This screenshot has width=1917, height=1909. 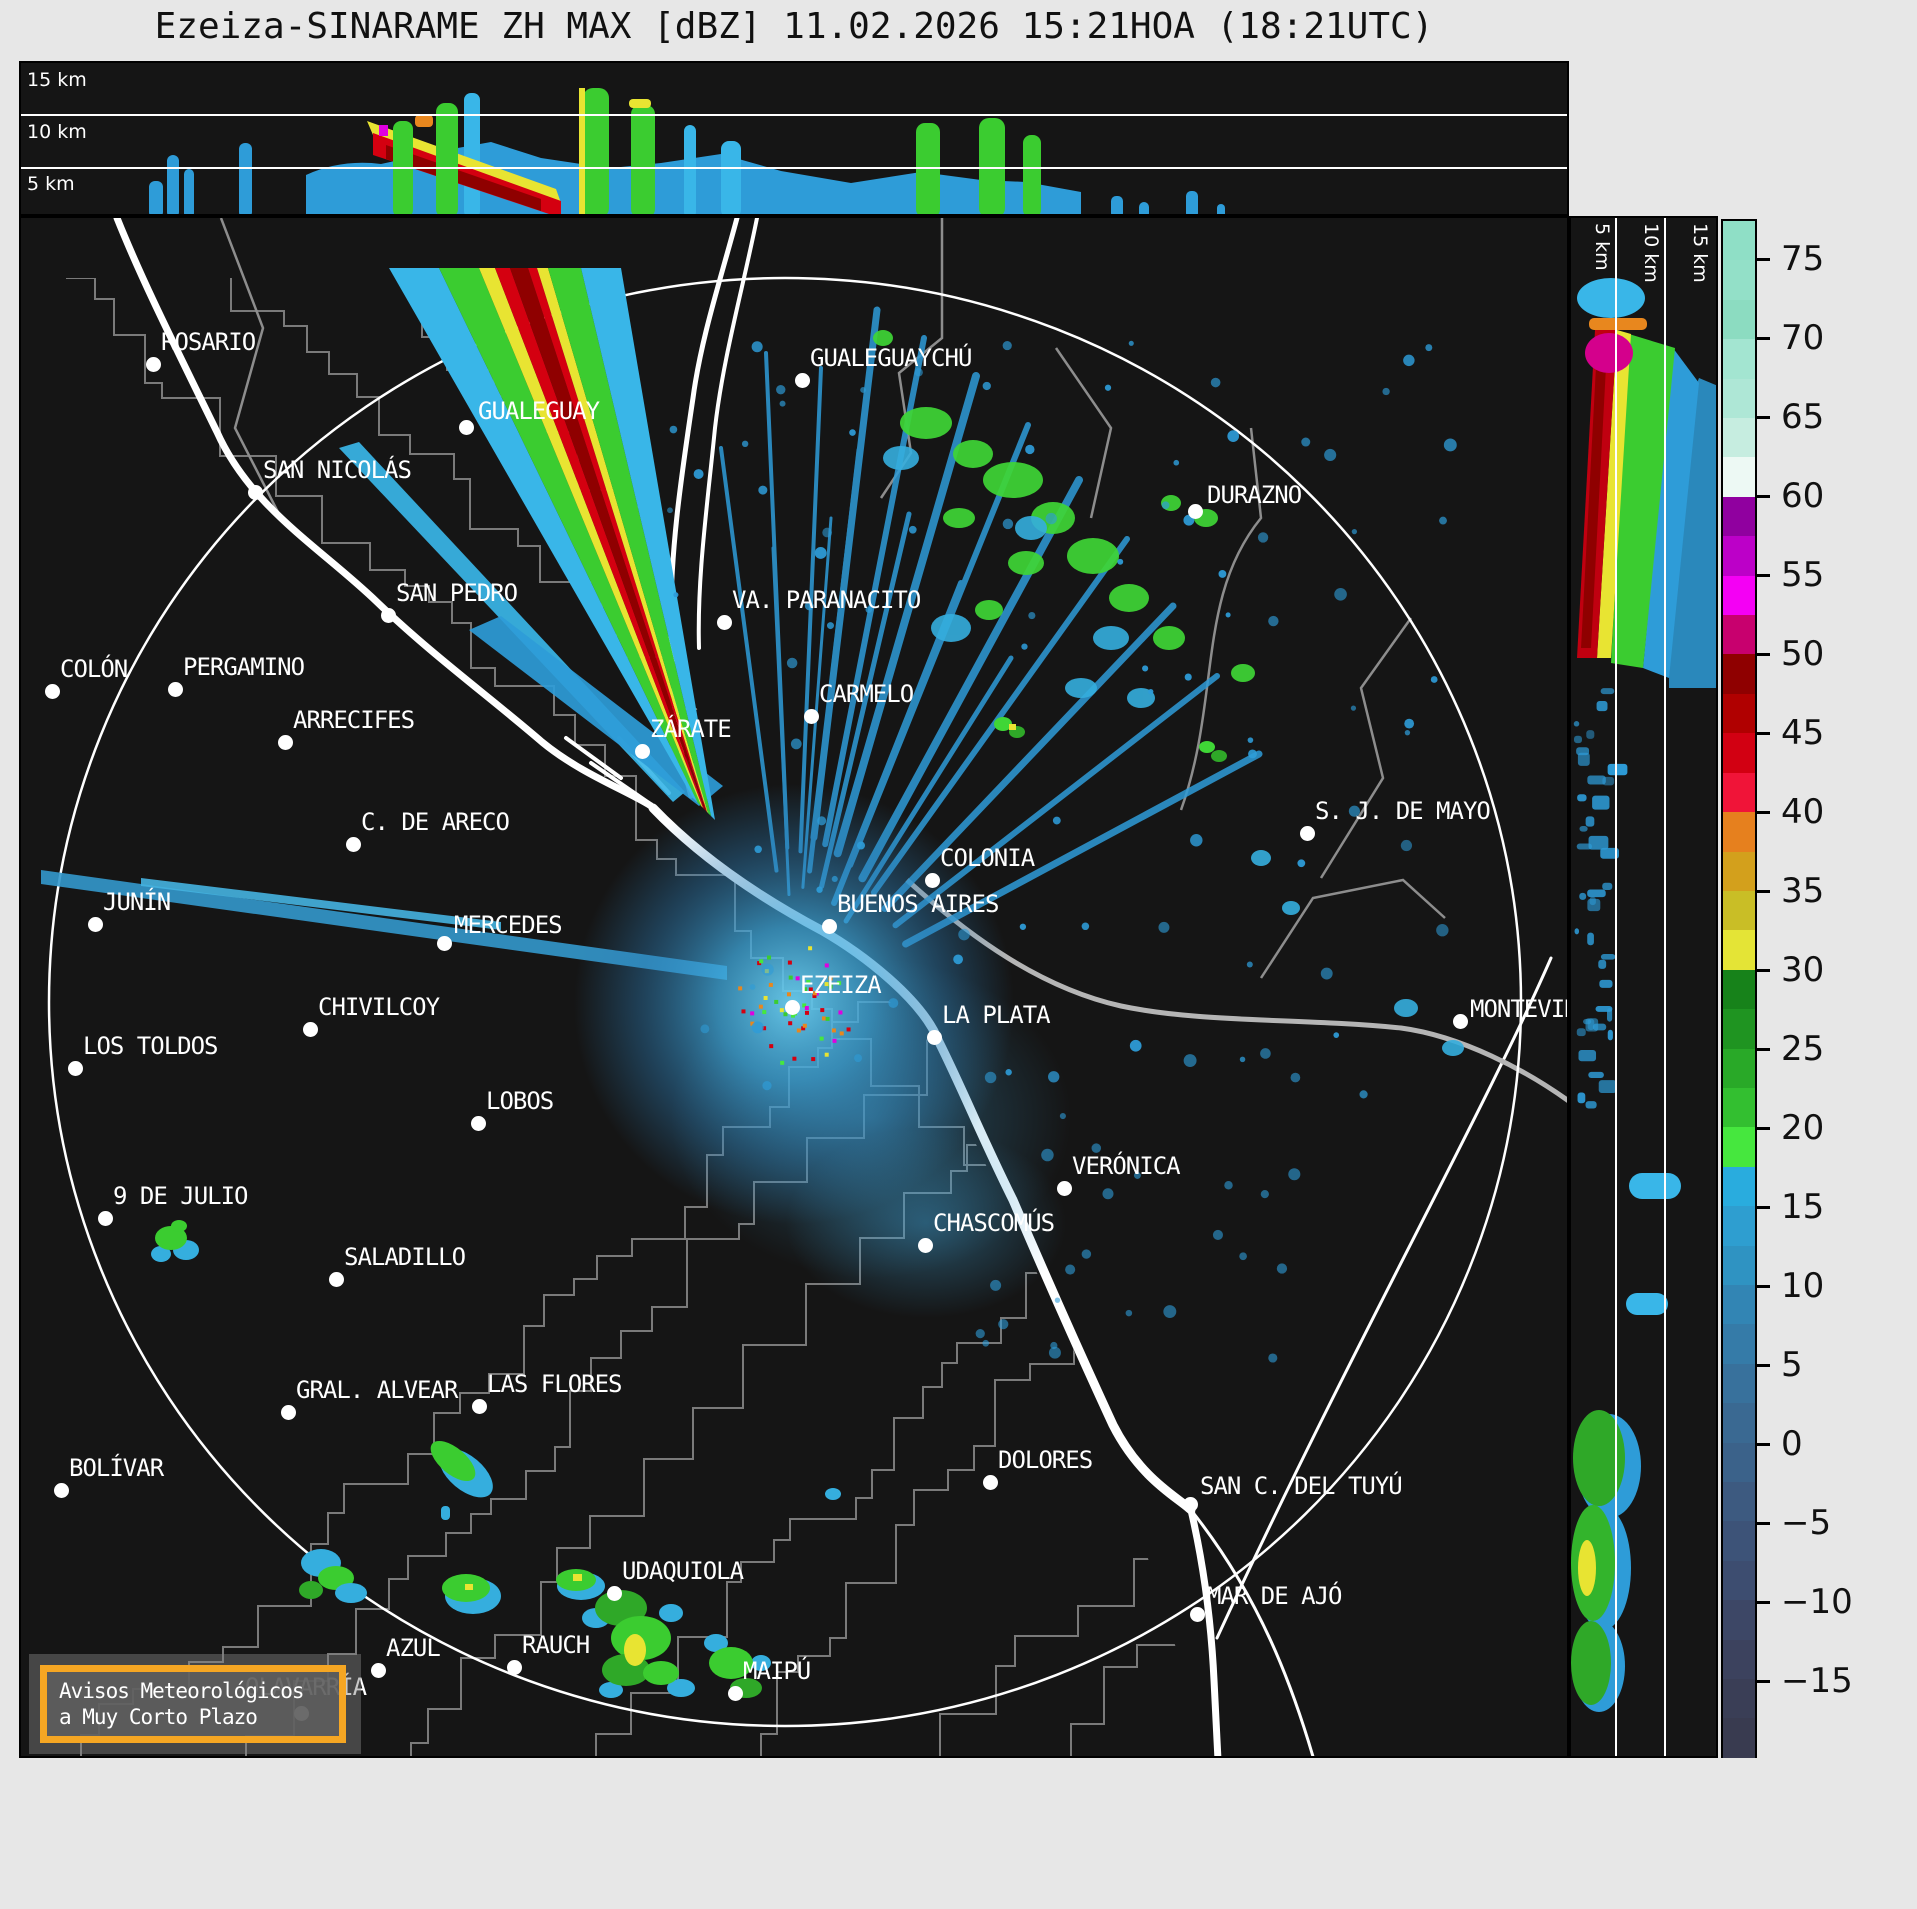 I want to click on city-label: AZUL, so click(x=413, y=1648).